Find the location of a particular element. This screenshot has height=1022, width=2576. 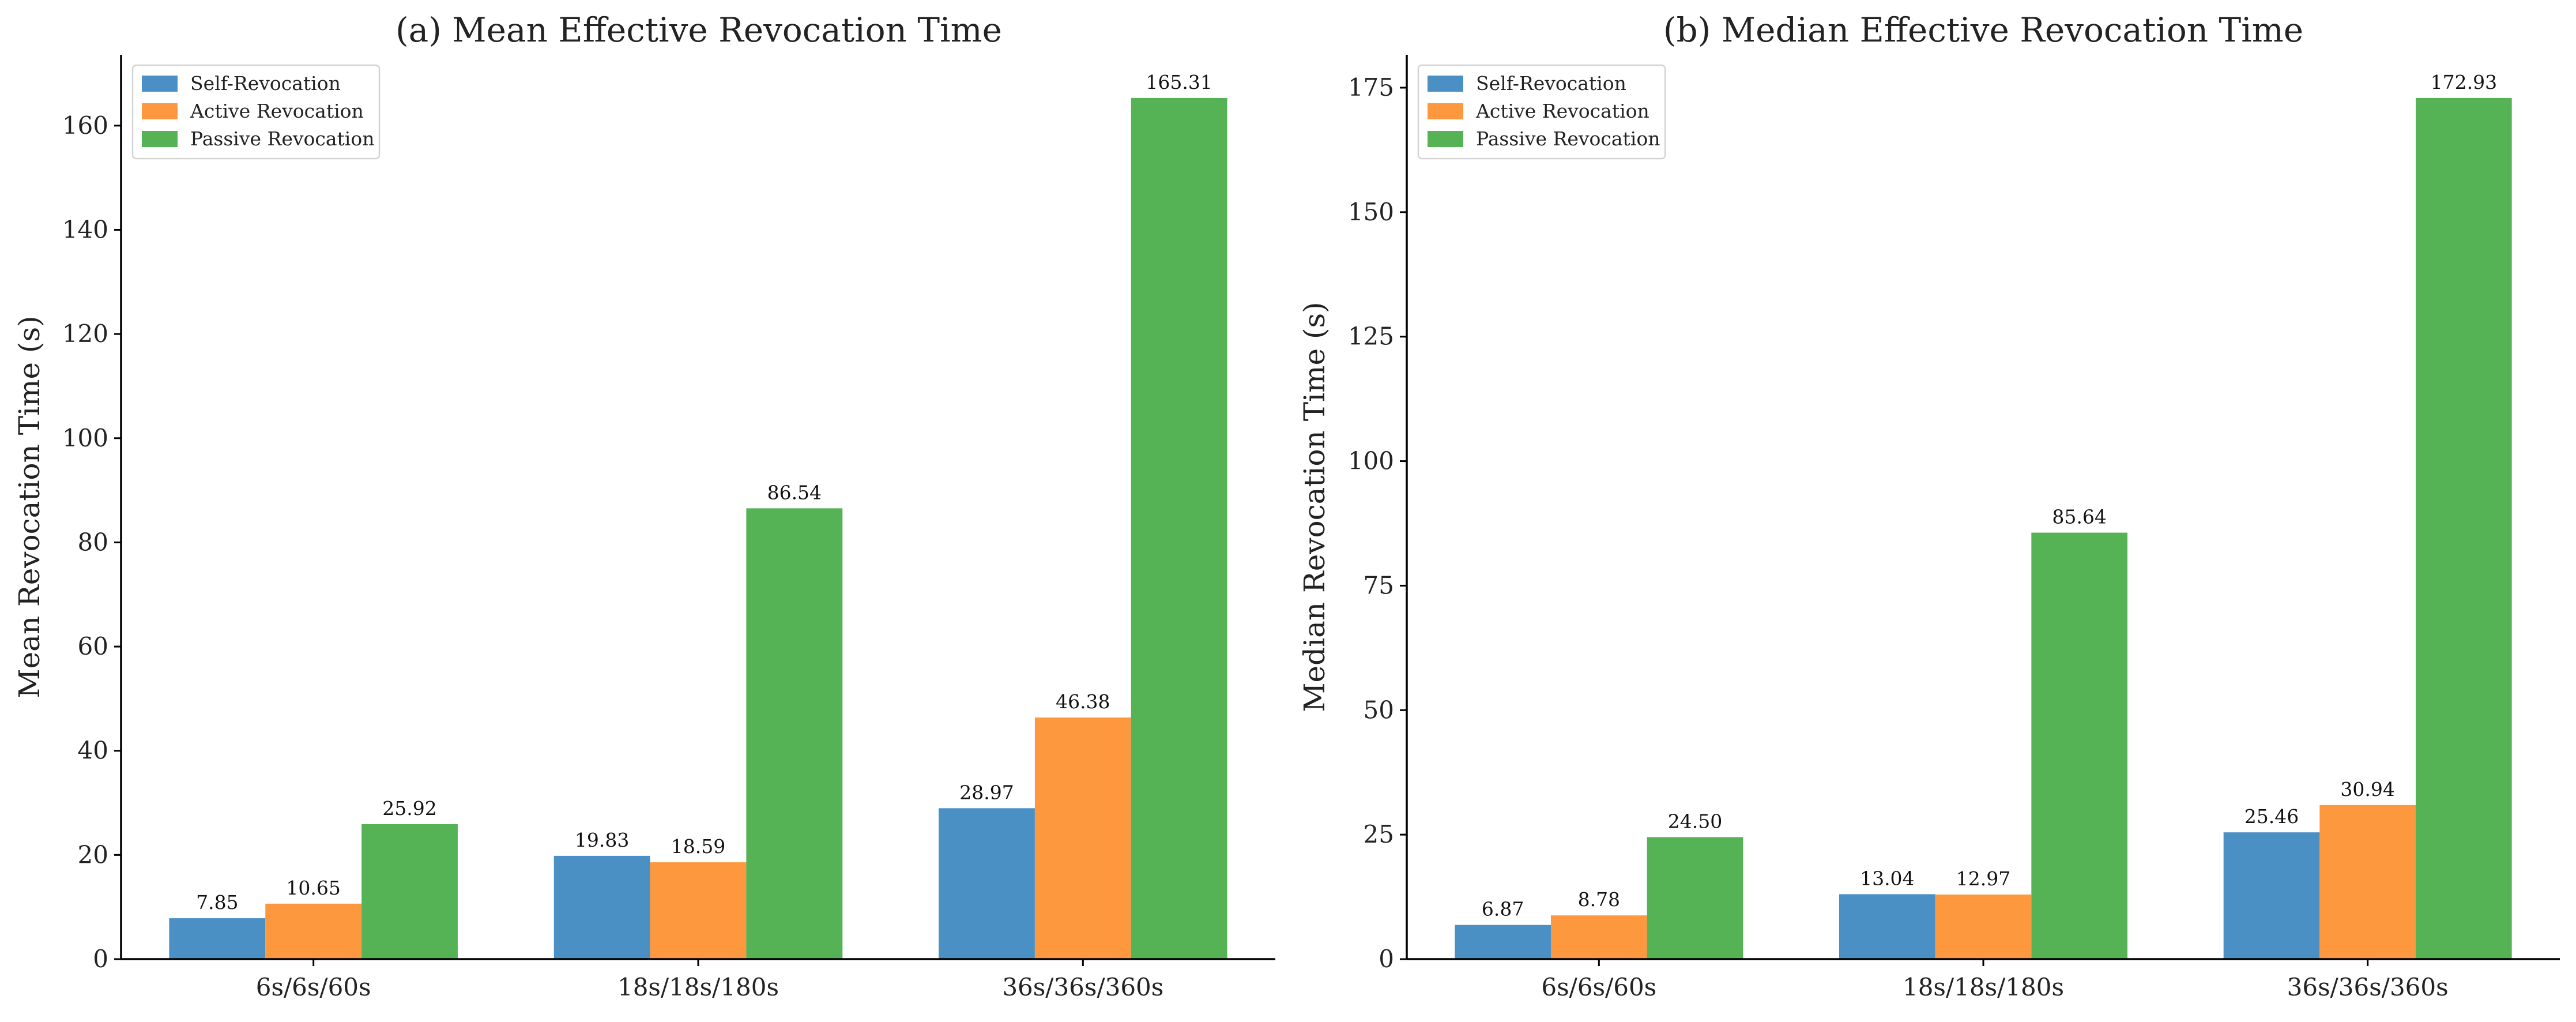

y-tick-label: 75 is located at coordinates (1379, 585).